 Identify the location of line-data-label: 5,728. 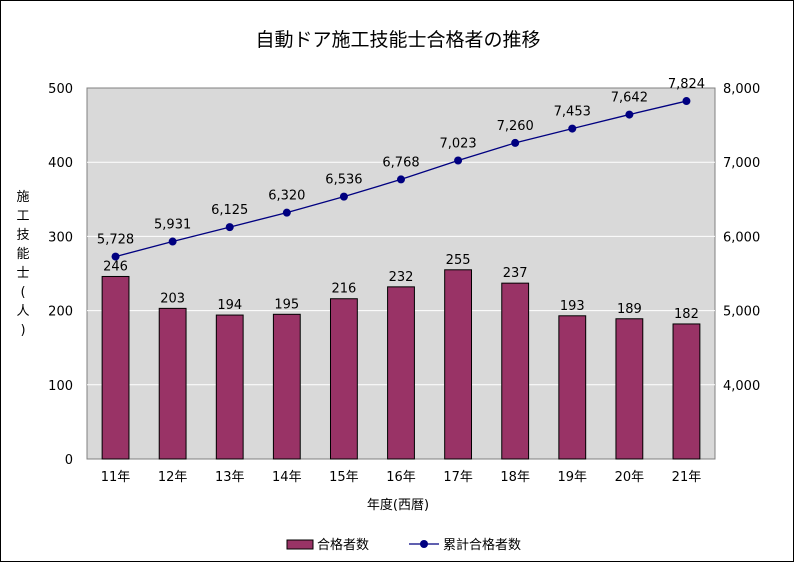
(115, 240).